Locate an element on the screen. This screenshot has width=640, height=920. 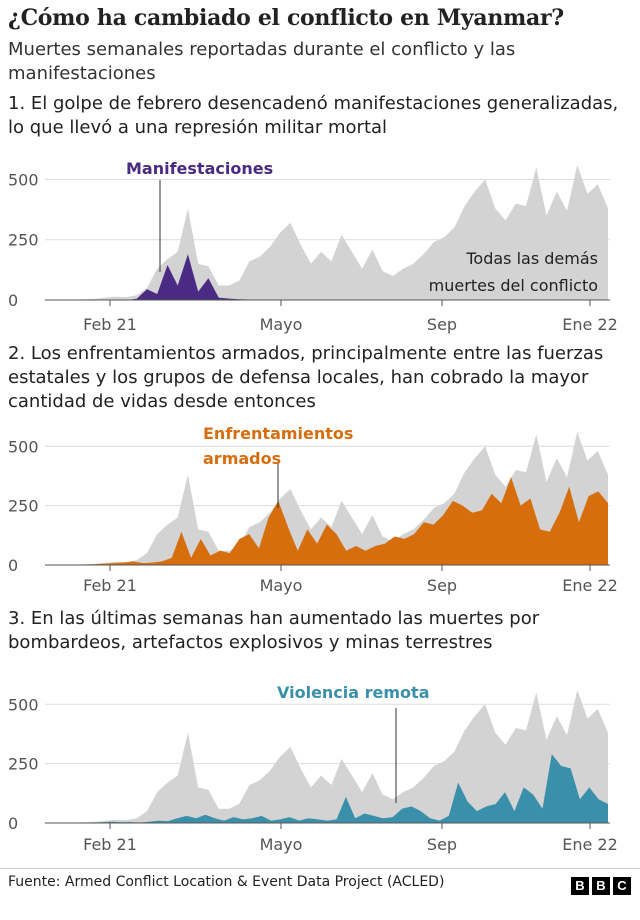
footer-divider is located at coordinates (320, 868).